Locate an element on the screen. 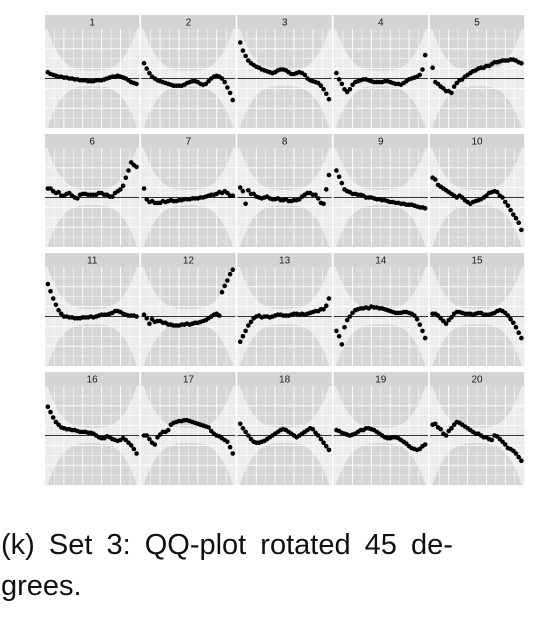 The image size is (541, 618). panel-label: 18 is located at coordinates (285, 380).